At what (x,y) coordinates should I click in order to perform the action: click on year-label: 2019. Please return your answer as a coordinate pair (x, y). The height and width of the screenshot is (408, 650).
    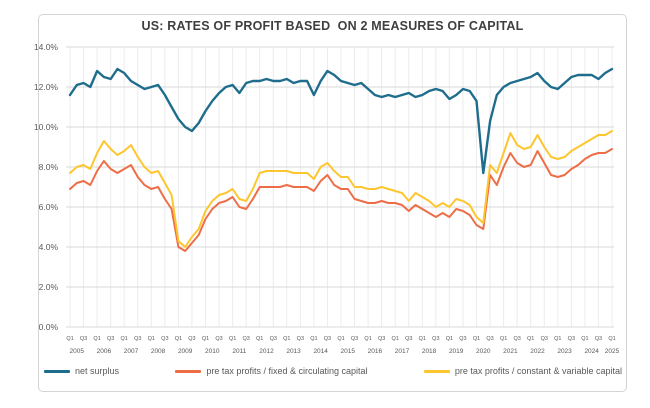
    Looking at the image, I should click on (456, 351).